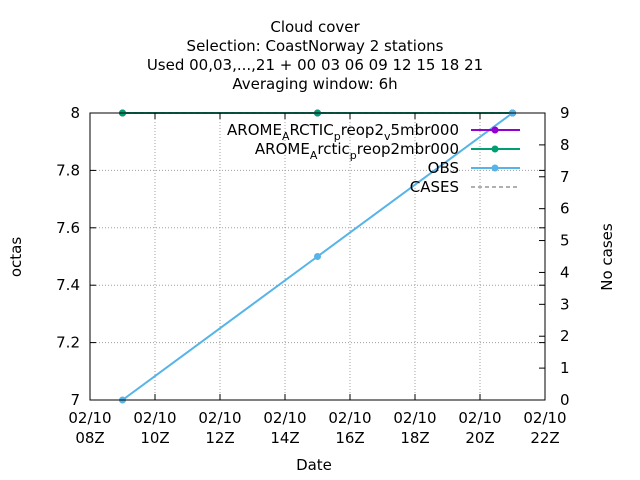 This screenshot has height=480, width=640. I want to click on x-tick-label-hour: 18Z, so click(414, 438).